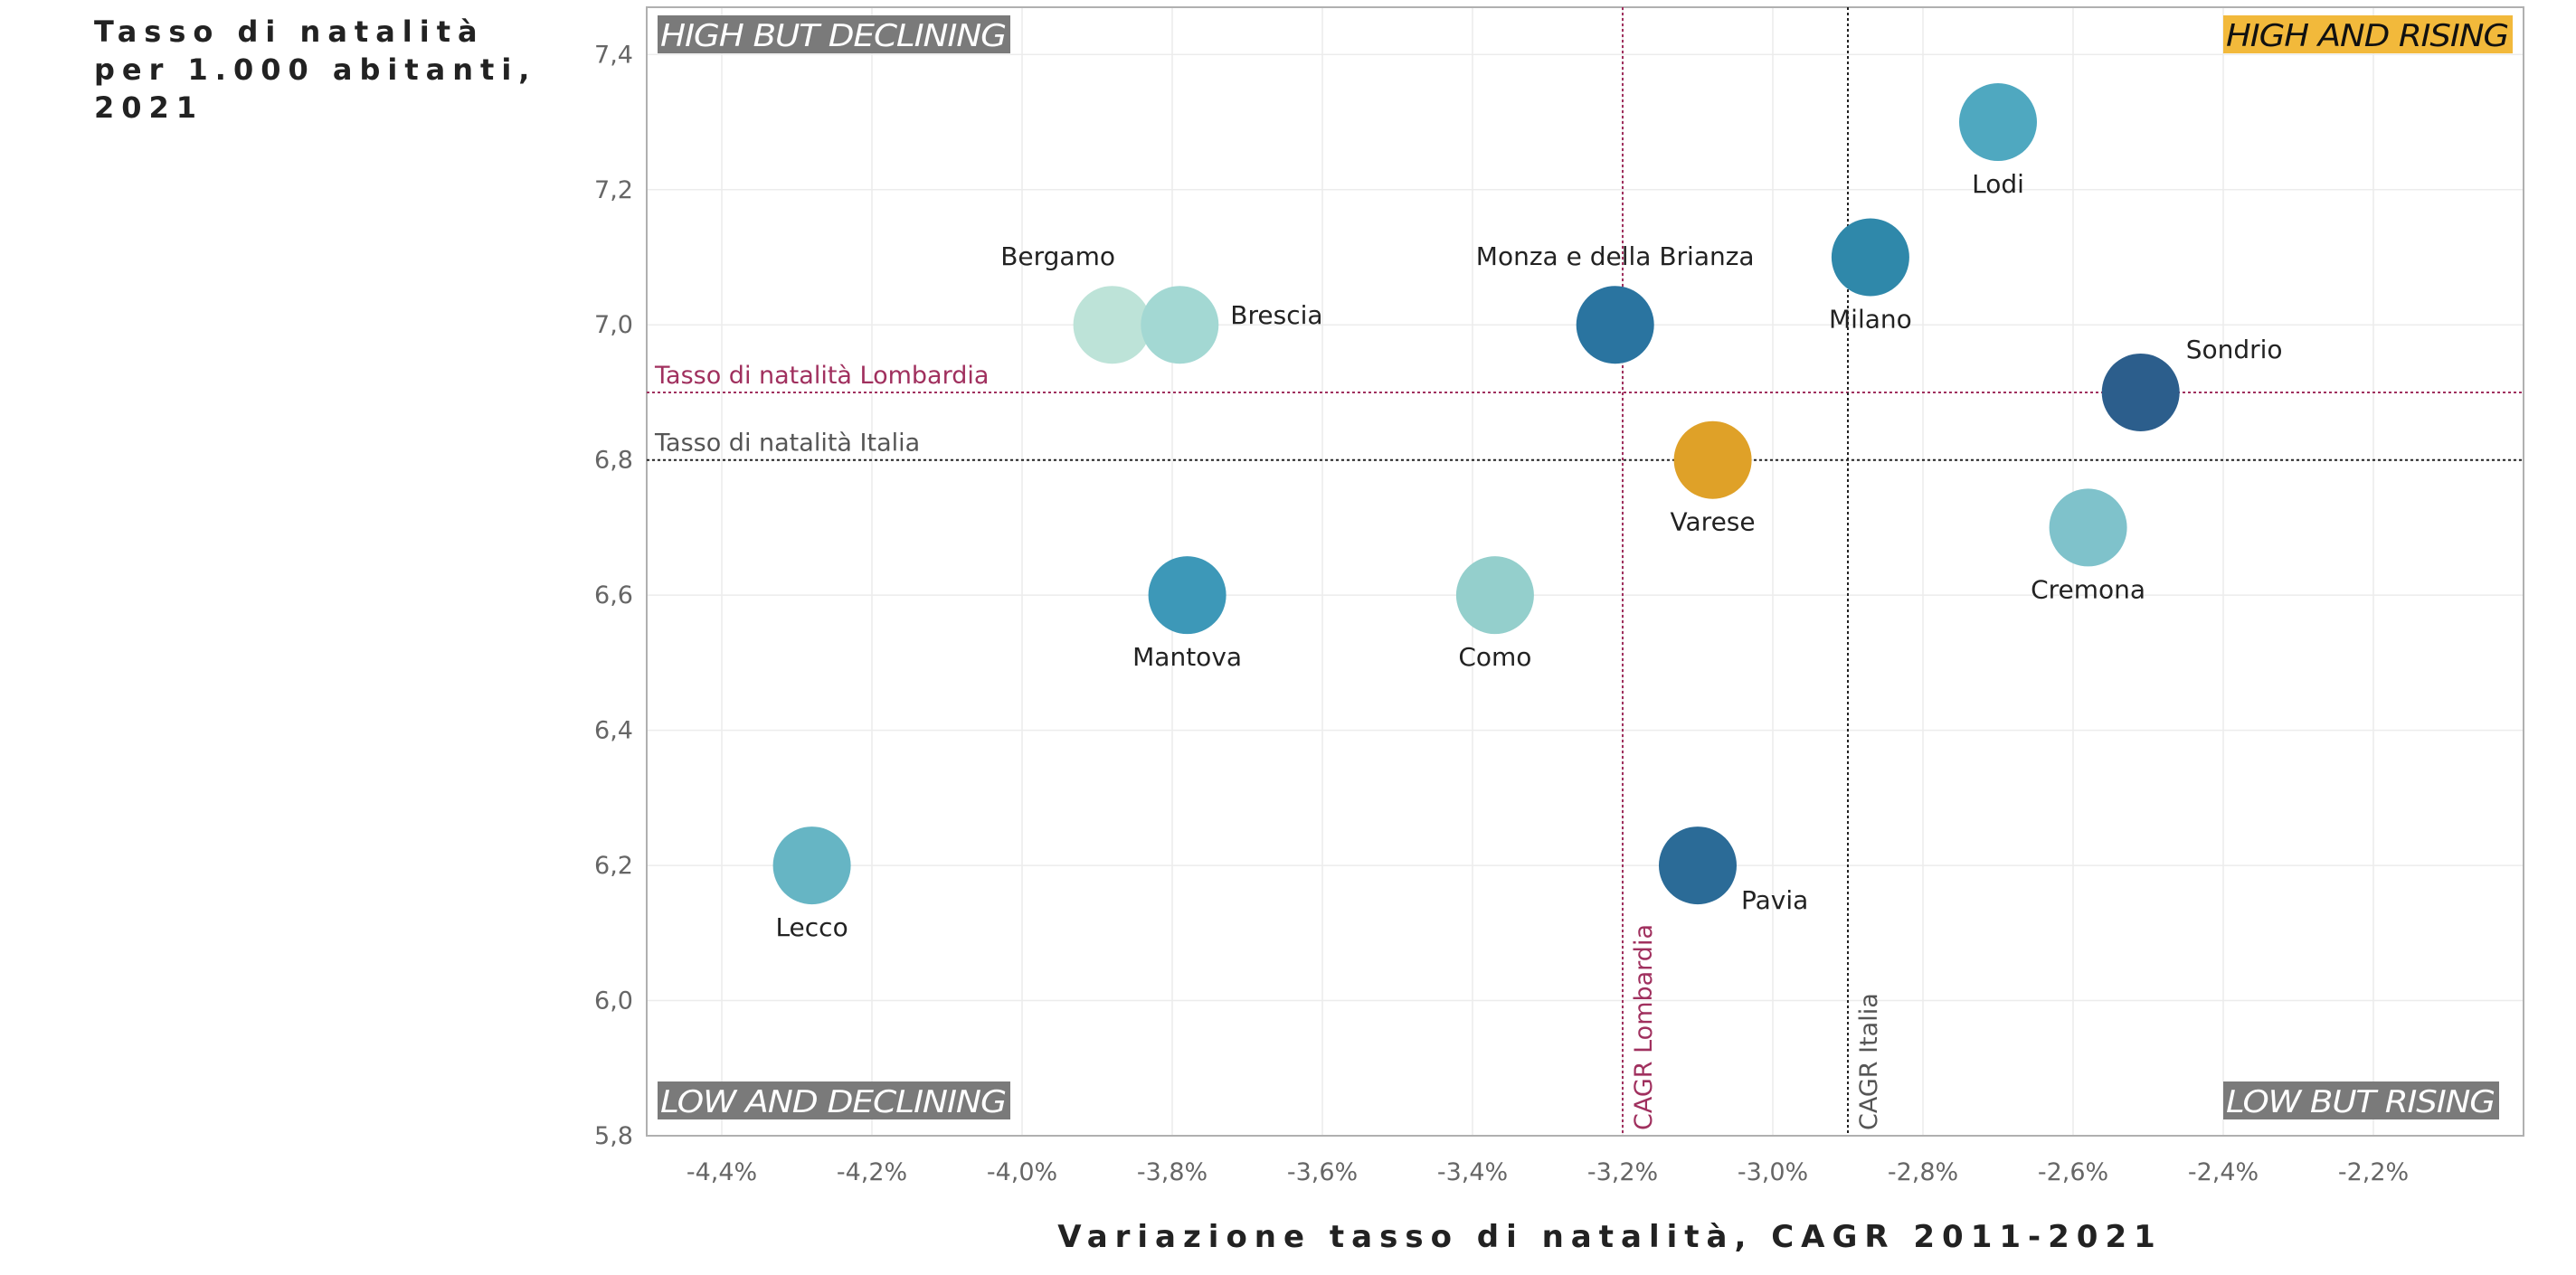  What do you see at coordinates (1472, 1172) in the screenshot?
I see `x-tick-label: -3,4%` at bounding box center [1472, 1172].